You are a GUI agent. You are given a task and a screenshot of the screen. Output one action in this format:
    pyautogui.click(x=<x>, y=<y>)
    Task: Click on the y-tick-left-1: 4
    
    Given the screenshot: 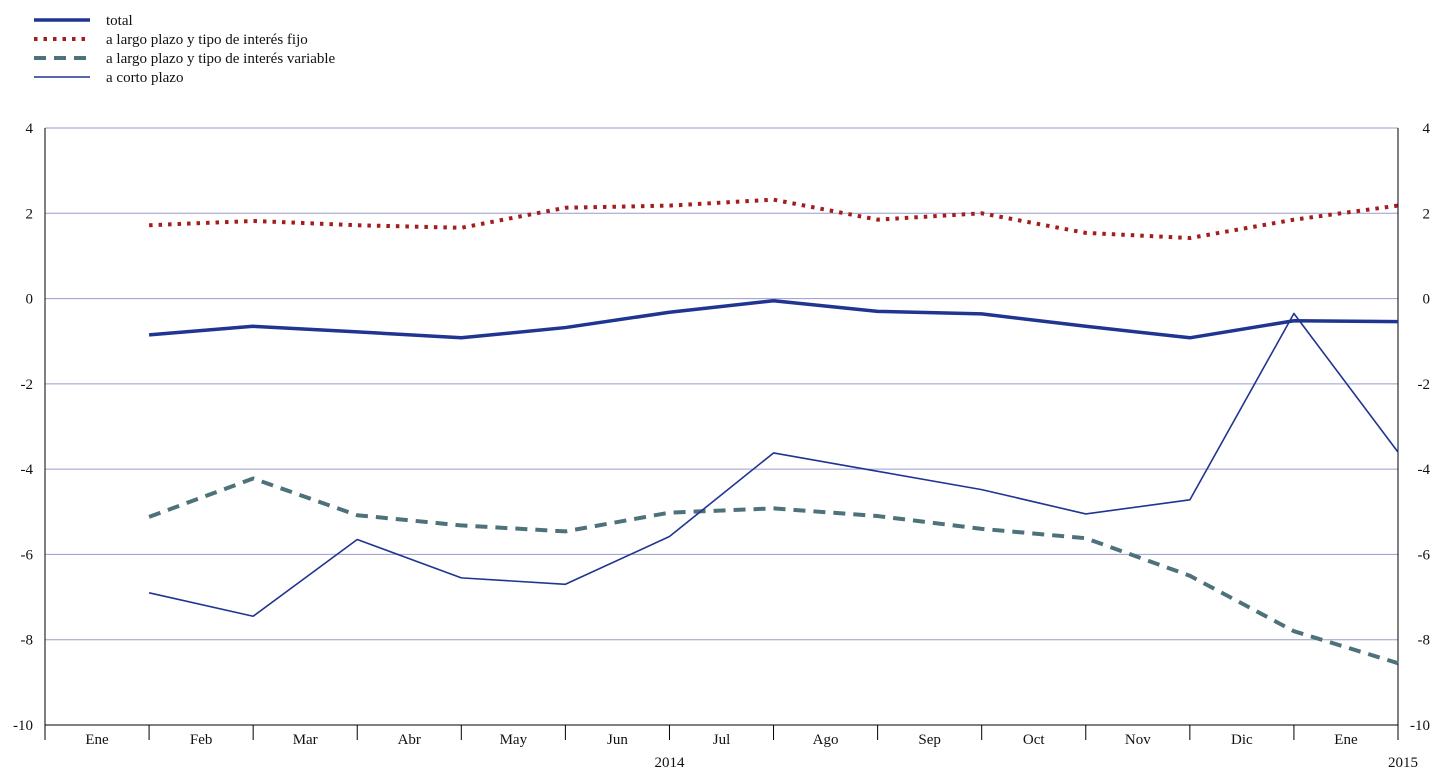 What is the action you would take?
    pyautogui.click(x=30, y=129)
    